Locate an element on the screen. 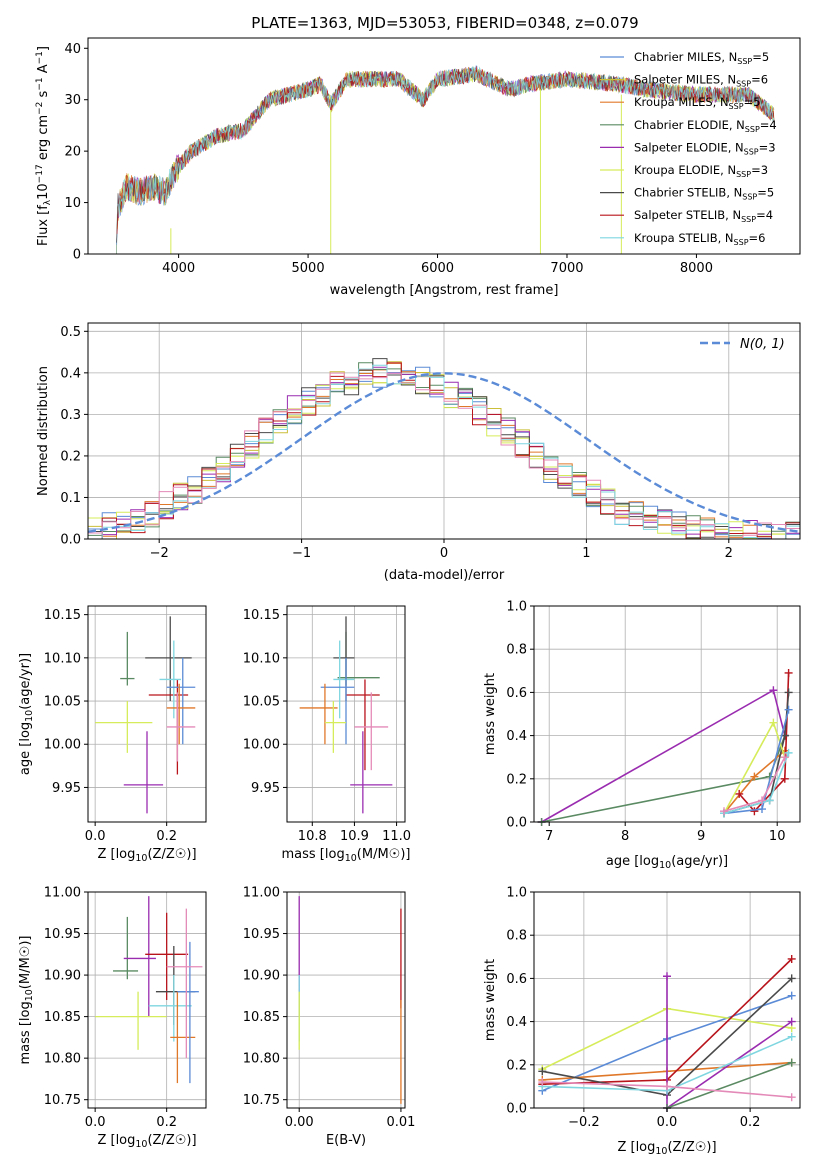 This screenshot has width=819, height=1170. x-tick-label: 5000 is located at coordinates (308, 268).